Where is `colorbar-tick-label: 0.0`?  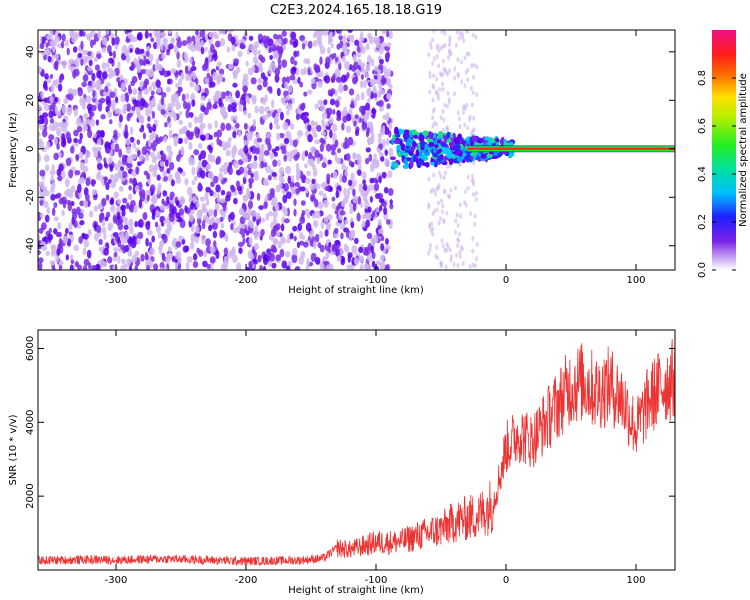
colorbar-tick-label: 0.0 is located at coordinates (702, 270).